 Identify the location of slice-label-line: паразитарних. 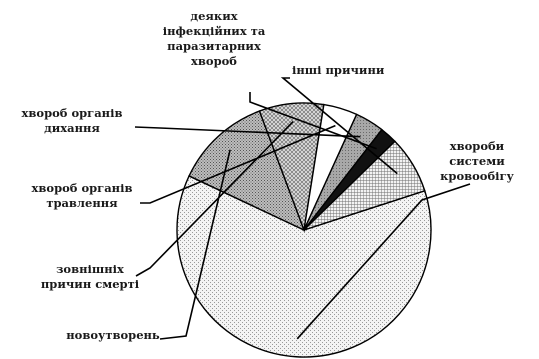
(214, 46).